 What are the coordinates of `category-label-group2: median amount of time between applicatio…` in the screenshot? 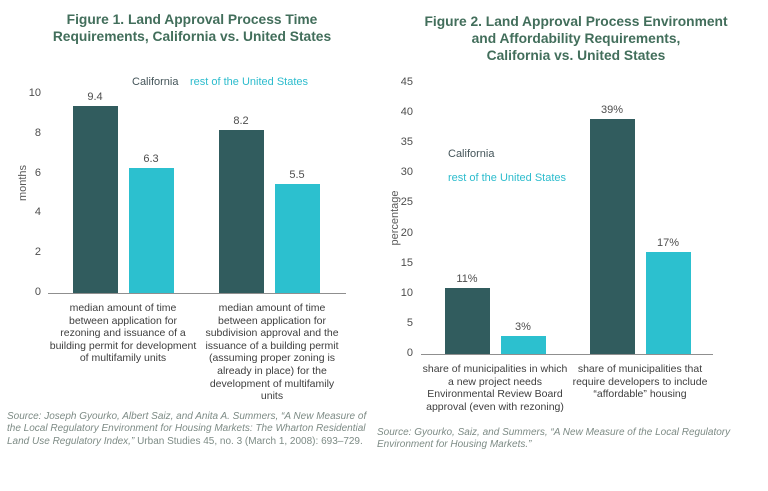 It's located at (272, 352).